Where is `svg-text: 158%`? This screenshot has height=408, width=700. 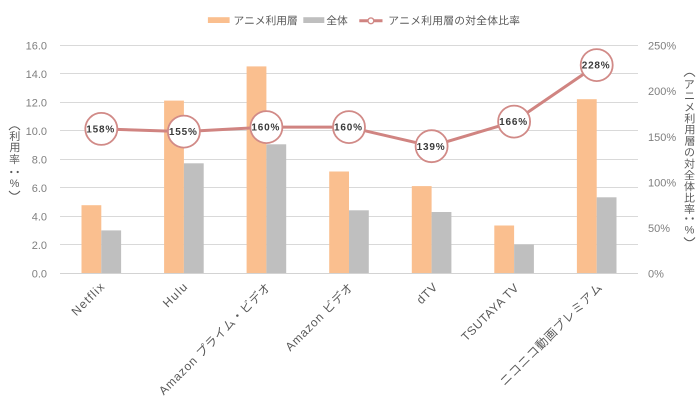 svg-text: 158% is located at coordinates (100, 130).